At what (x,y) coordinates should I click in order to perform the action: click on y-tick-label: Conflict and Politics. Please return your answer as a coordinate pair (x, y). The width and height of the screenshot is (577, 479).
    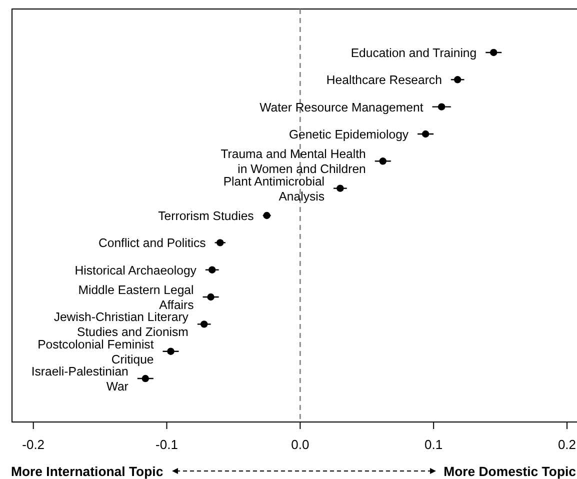
    Looking at the image, I should click on (152, 243).